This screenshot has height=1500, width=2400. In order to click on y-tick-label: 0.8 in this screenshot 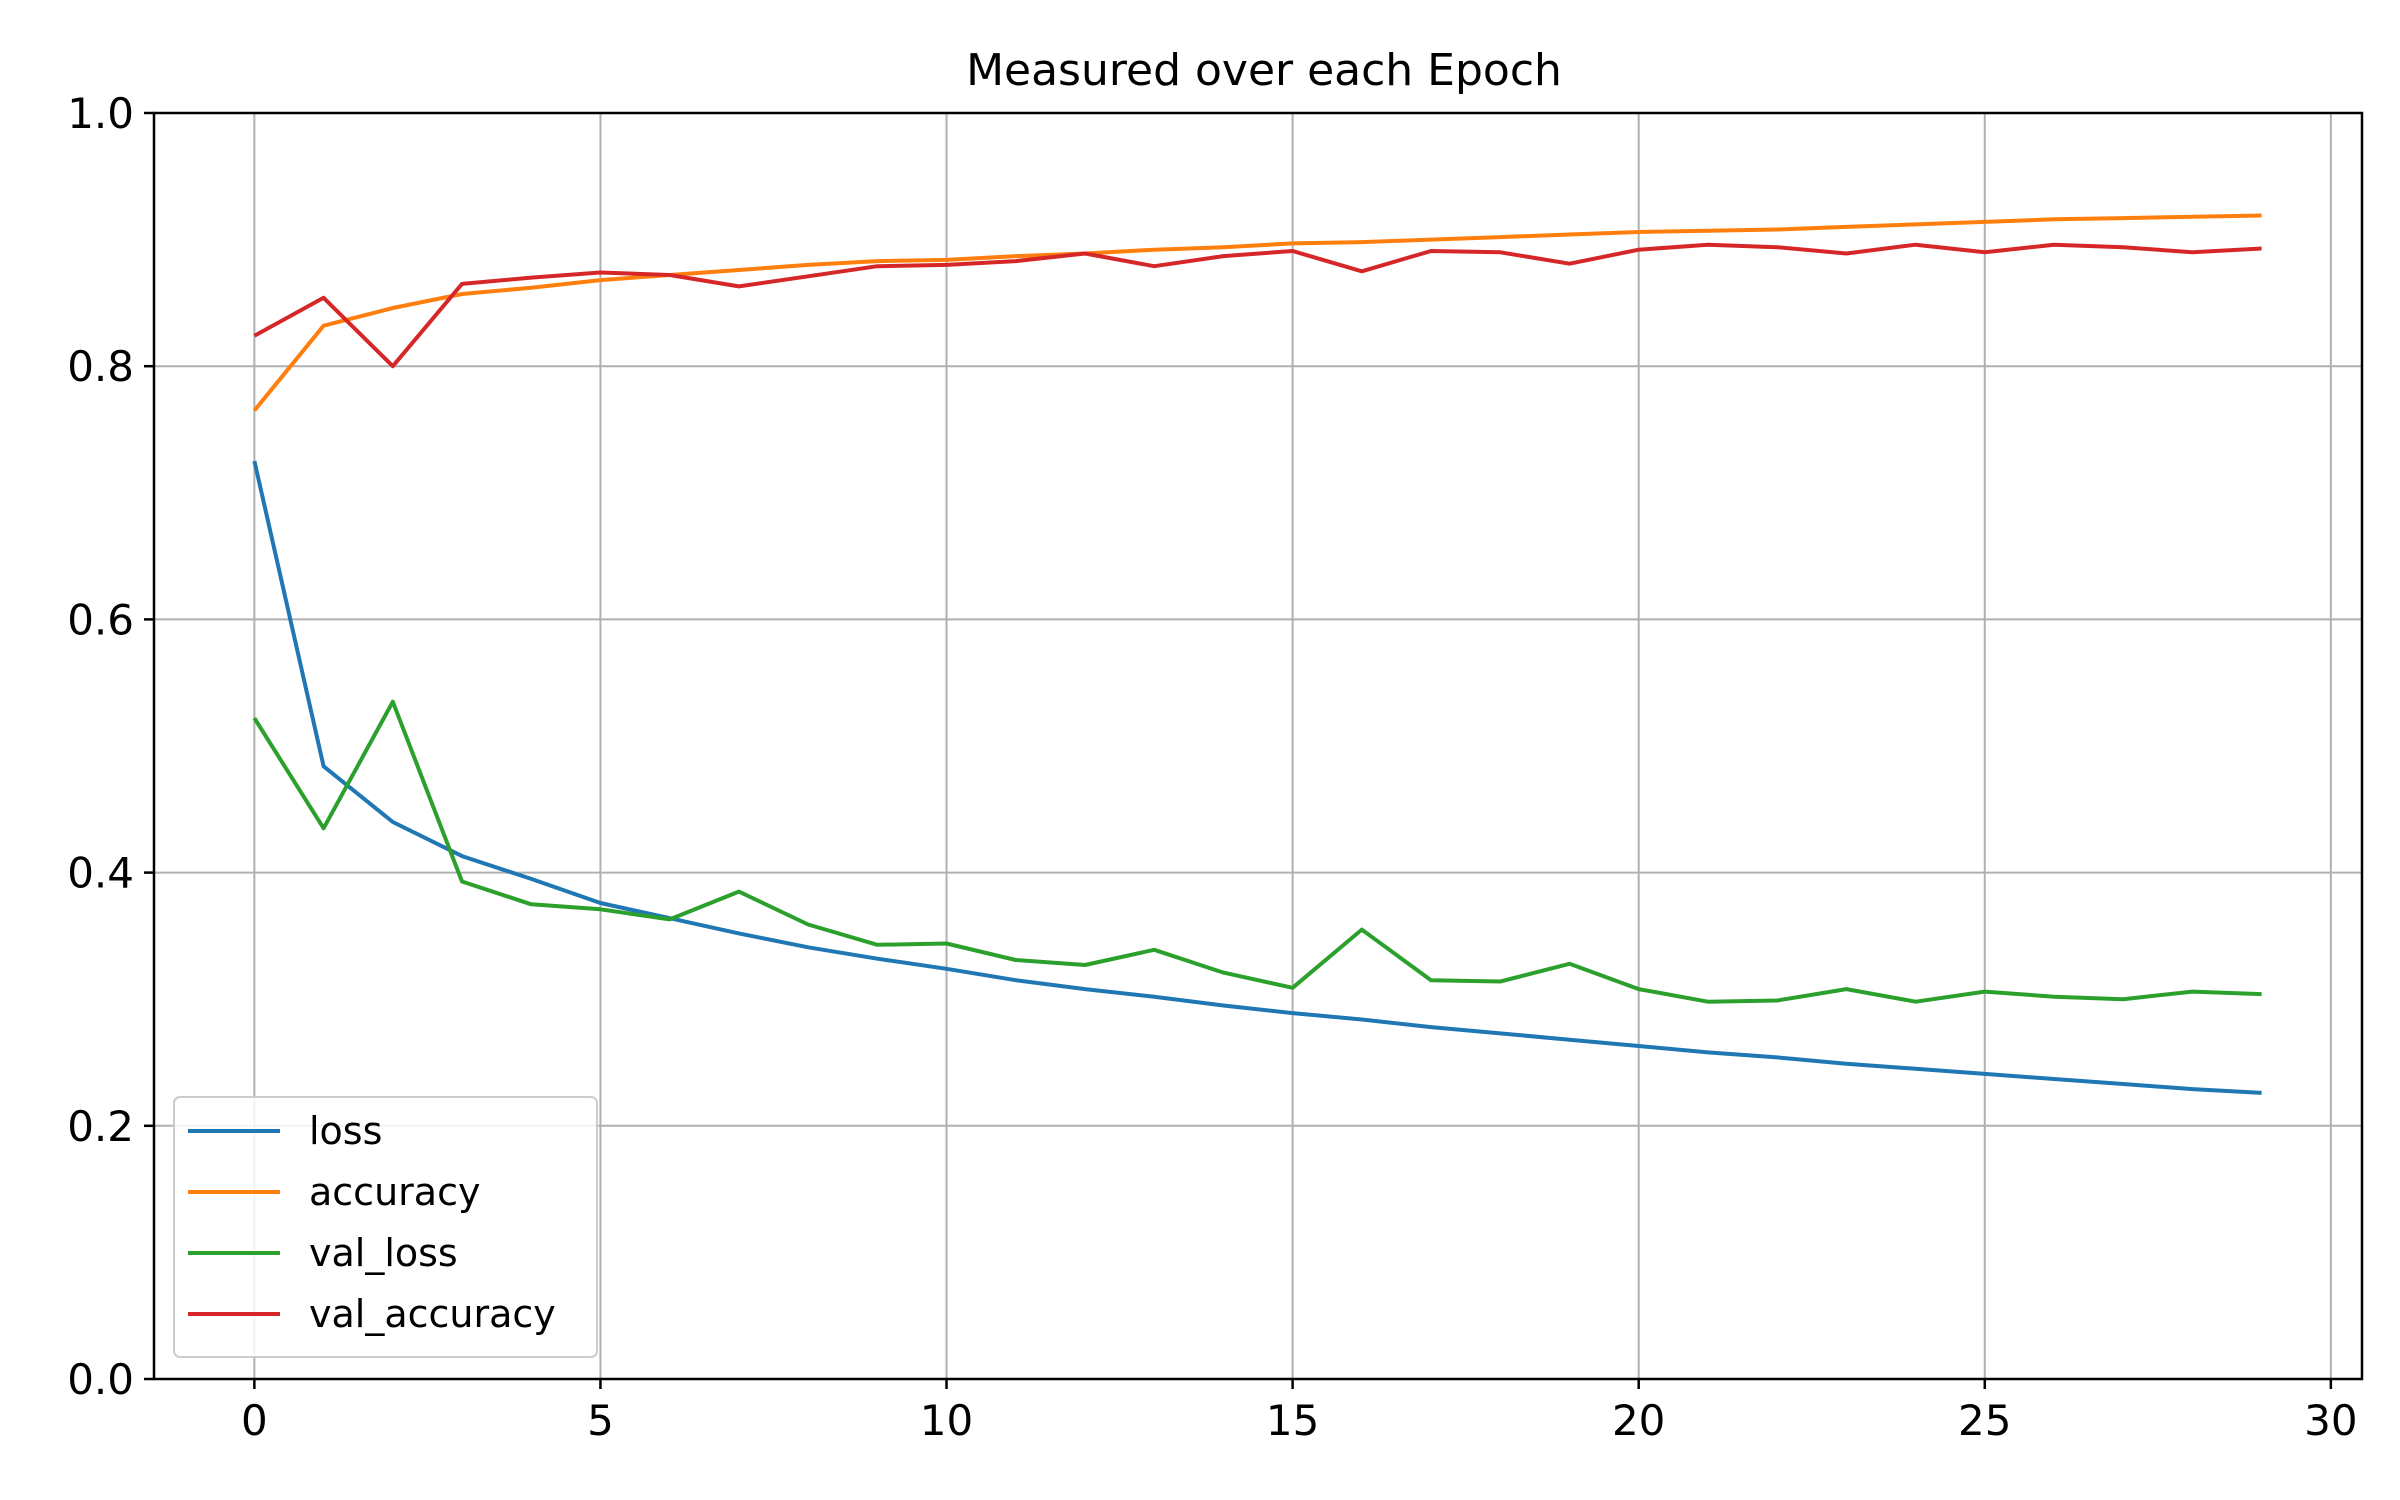, I will do `click(100, 366)`.